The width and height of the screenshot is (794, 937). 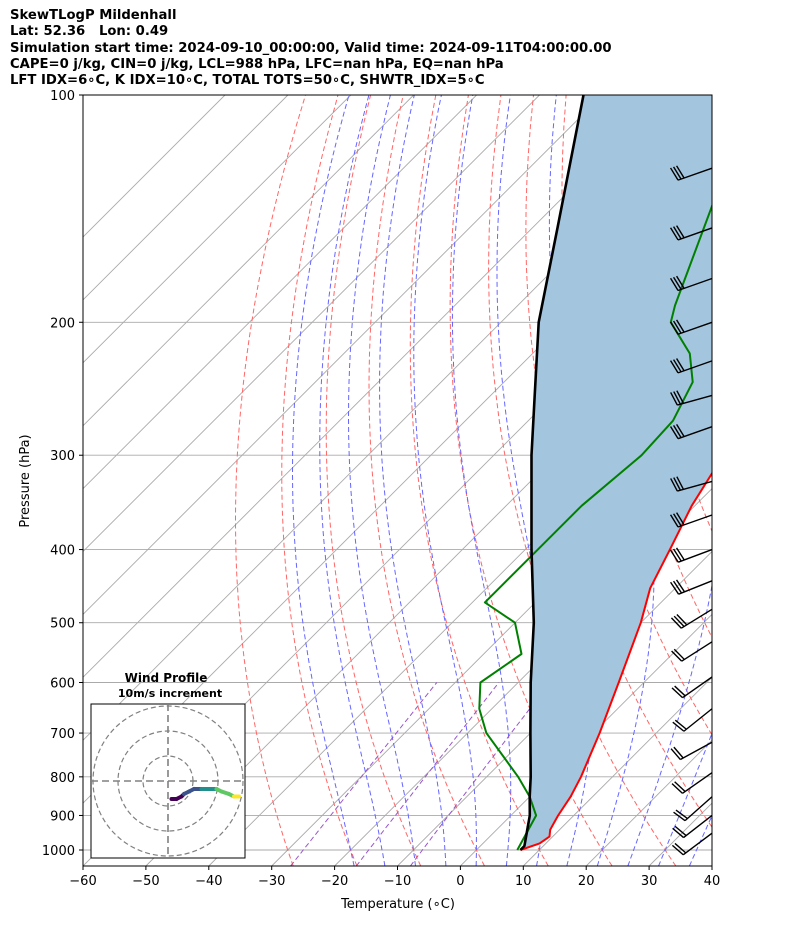 I want to click on y-tick-label: 900, so click(x=62, y=816).